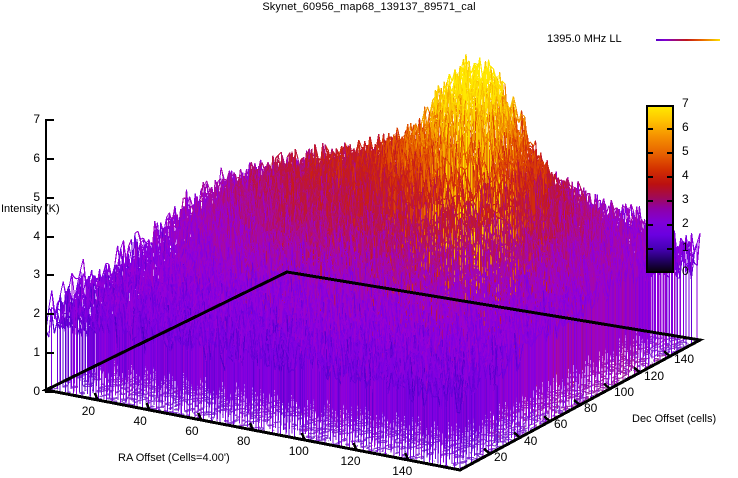 The width and height of the screenshot is (738, 478). Describe the element at coordinates (29, 236) in the screenshot. I see `y-axis-tick-label: 4` at that location.